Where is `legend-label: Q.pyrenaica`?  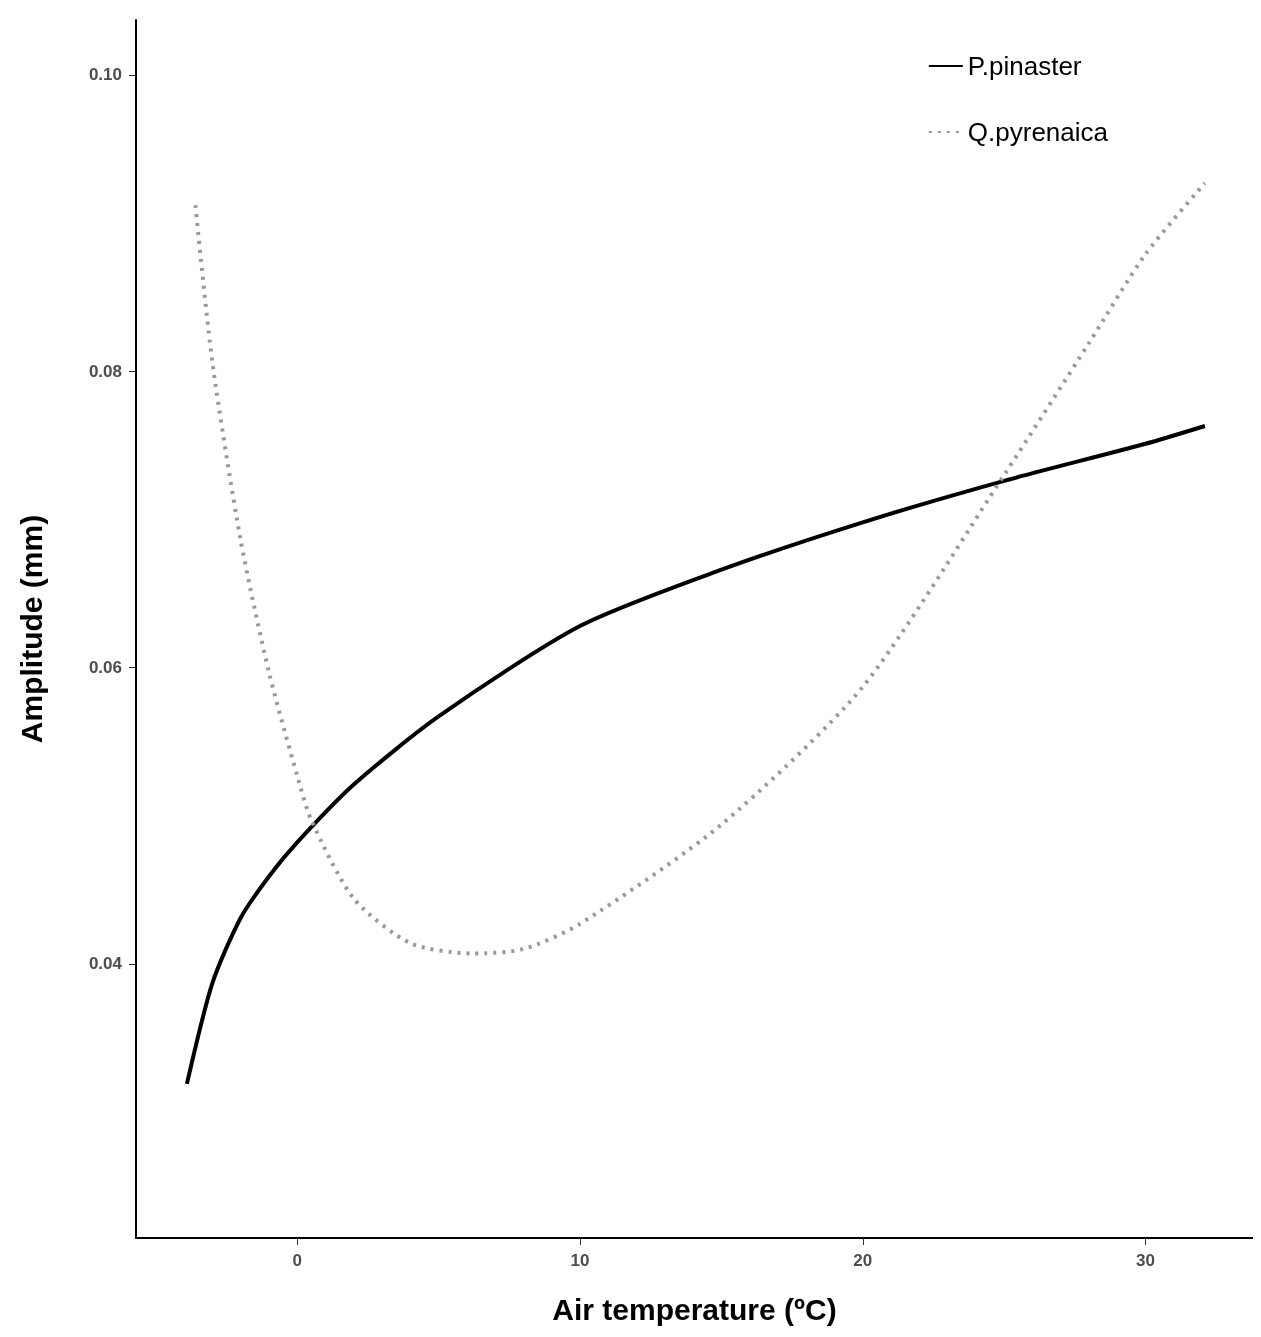
legend-label: Q.pyrenaica is located at coordinates (1038, 132).